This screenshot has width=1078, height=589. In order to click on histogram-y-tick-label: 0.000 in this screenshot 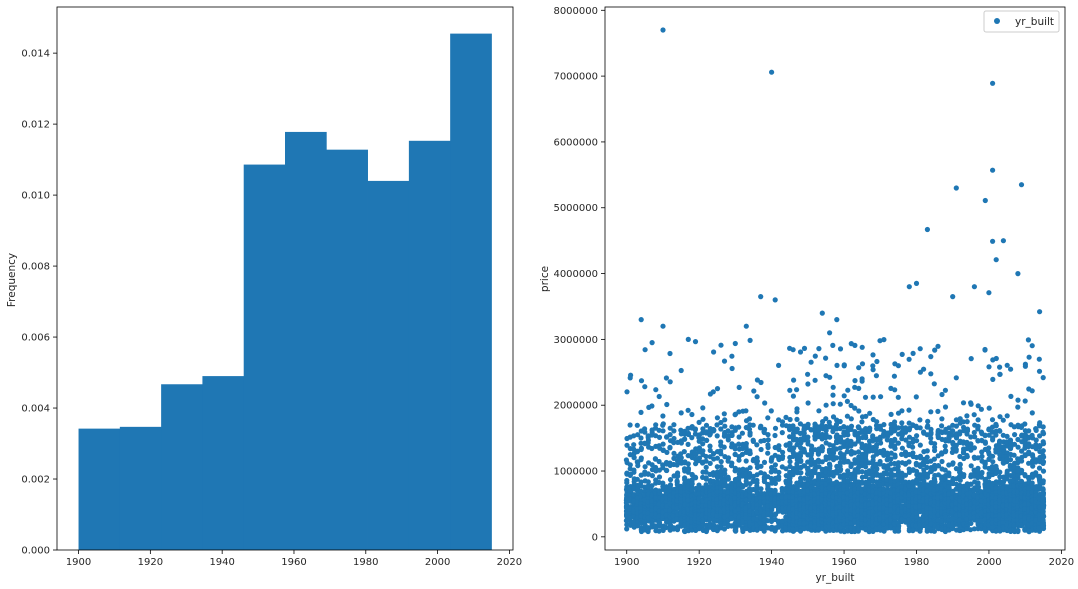, I will do `click(35, 551)`.